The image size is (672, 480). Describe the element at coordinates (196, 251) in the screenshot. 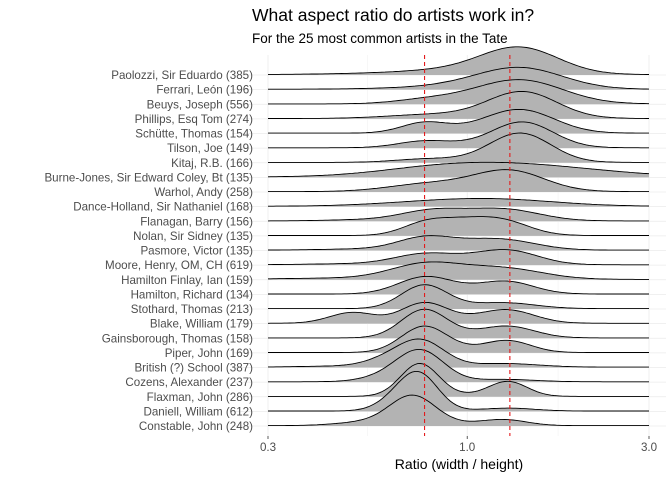

I see `y-axis-label: Pasmore, Victor (135)` at that location.